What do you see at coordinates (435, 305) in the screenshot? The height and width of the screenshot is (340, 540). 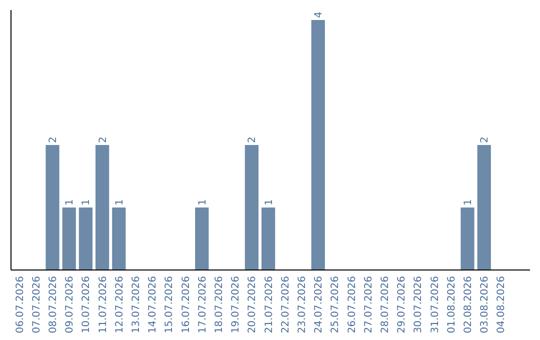 I see `x-tick-label: 31.07.2026` at bounding box center [435, 305].